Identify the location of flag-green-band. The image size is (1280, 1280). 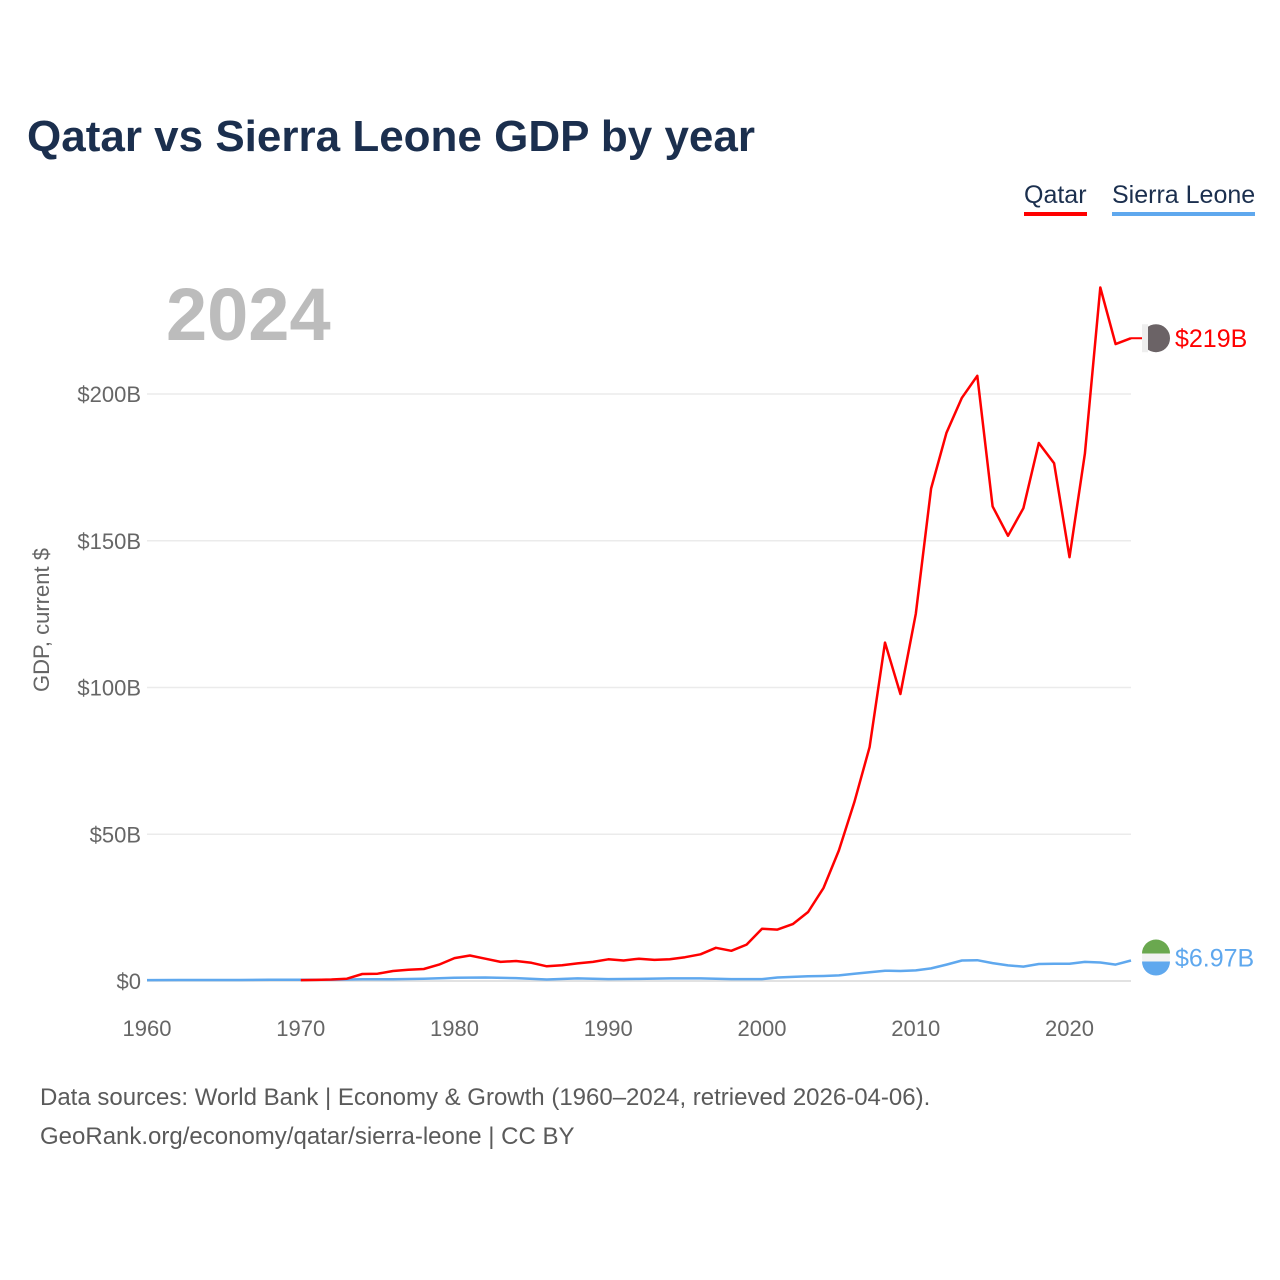
(1156, 946).